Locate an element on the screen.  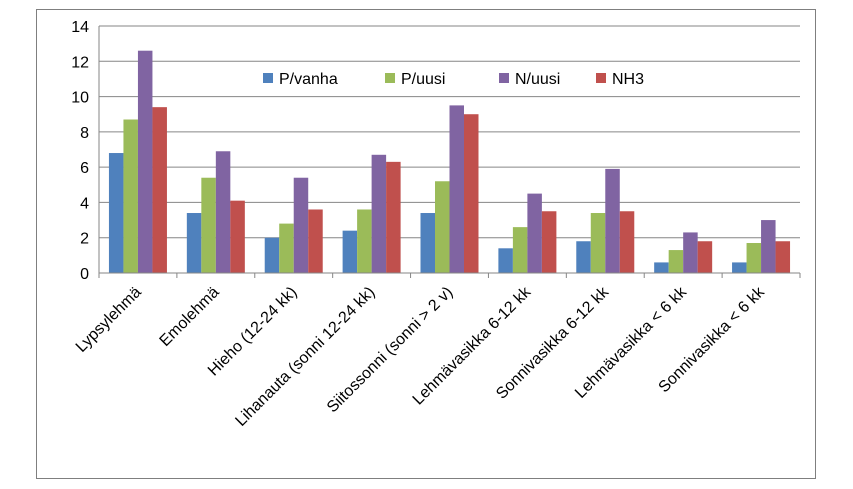
x-tick-label: Siitossonni (sonni > 2 v) is located at coordinates (390, 350).